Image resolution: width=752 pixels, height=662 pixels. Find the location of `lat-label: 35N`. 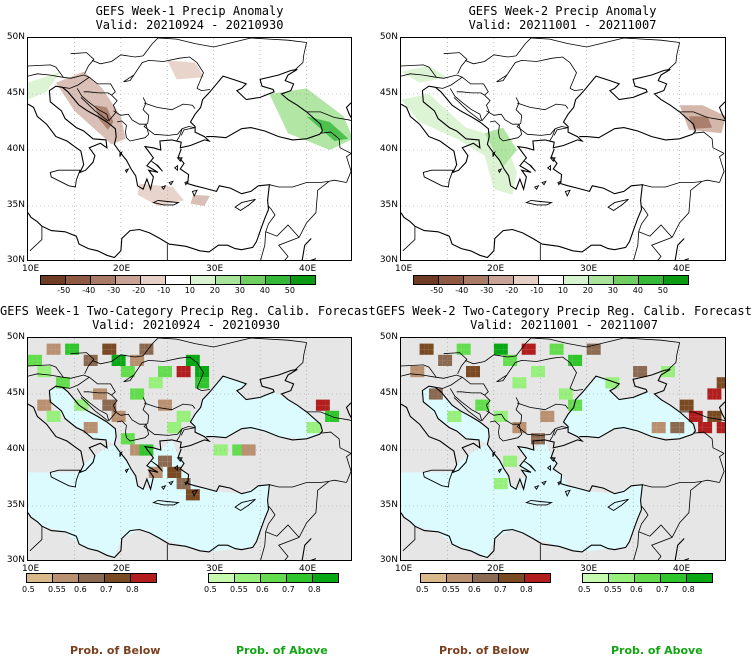

lat-label: 35N is located at coordinates (388, 205).